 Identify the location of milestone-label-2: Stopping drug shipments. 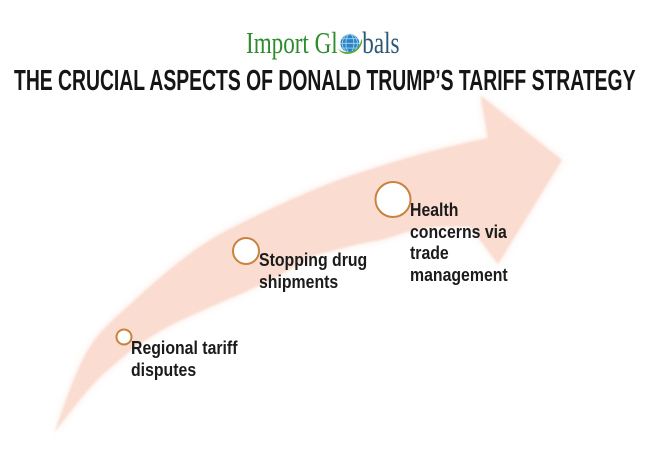
(313, 271).